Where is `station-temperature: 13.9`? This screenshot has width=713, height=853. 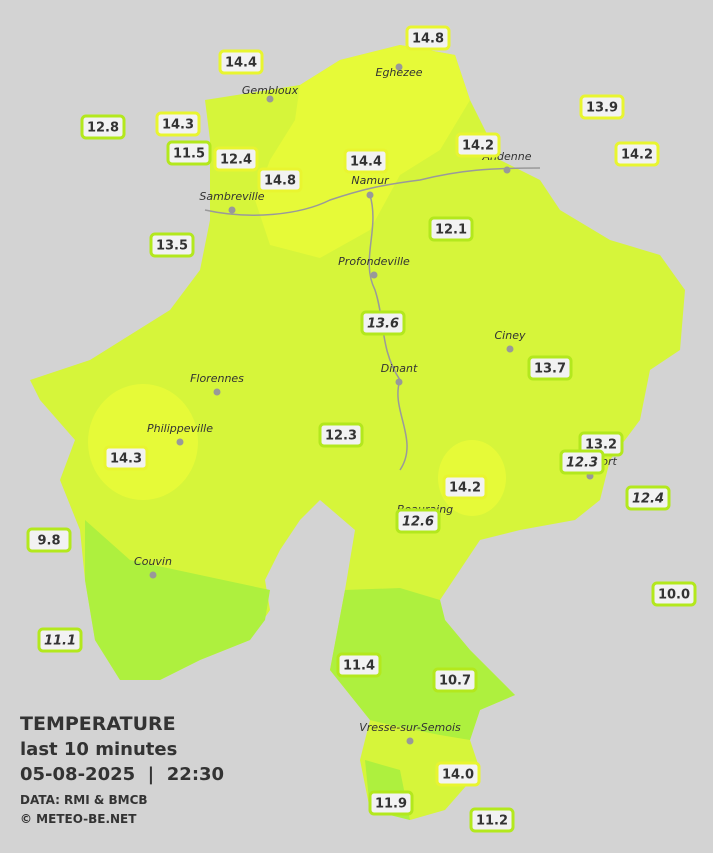 station-temperature: 13.9 is located at coordinates (602, 108).